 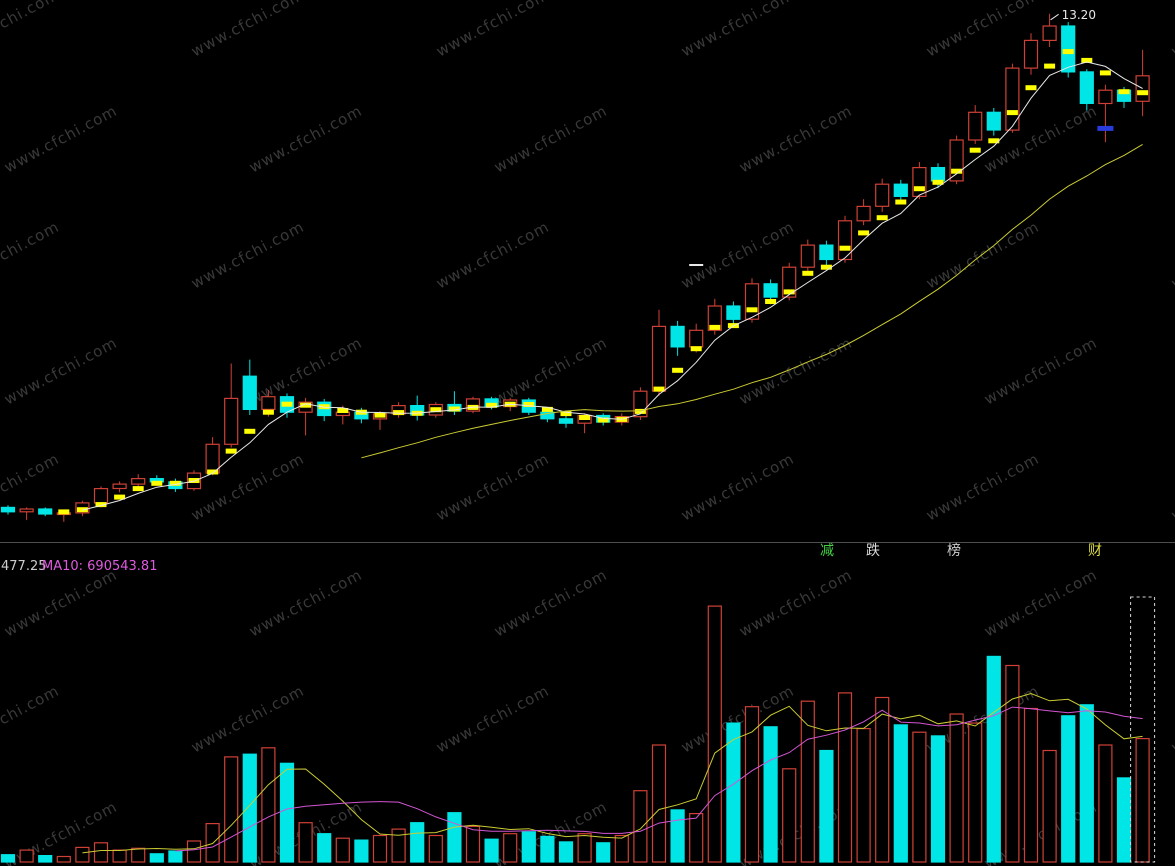 What do you see at coordinates (954, 551) in the screenshot?
I see `ticker-tab: 榜` at bounding box center [954, 551].